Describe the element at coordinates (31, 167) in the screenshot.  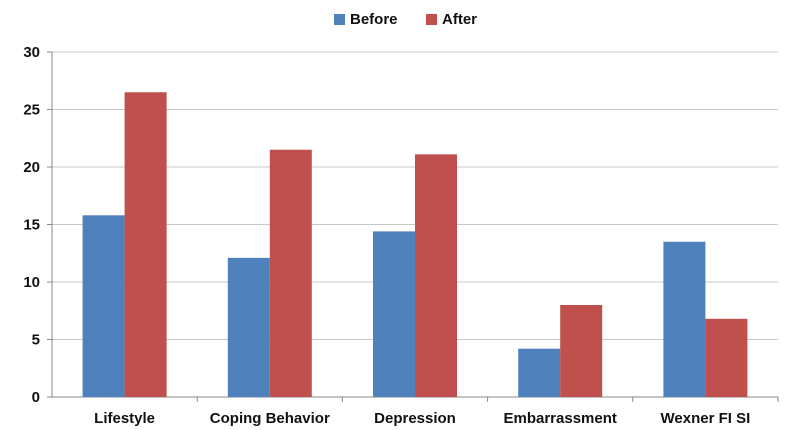
I see `y-tick-label: 20` at that location.